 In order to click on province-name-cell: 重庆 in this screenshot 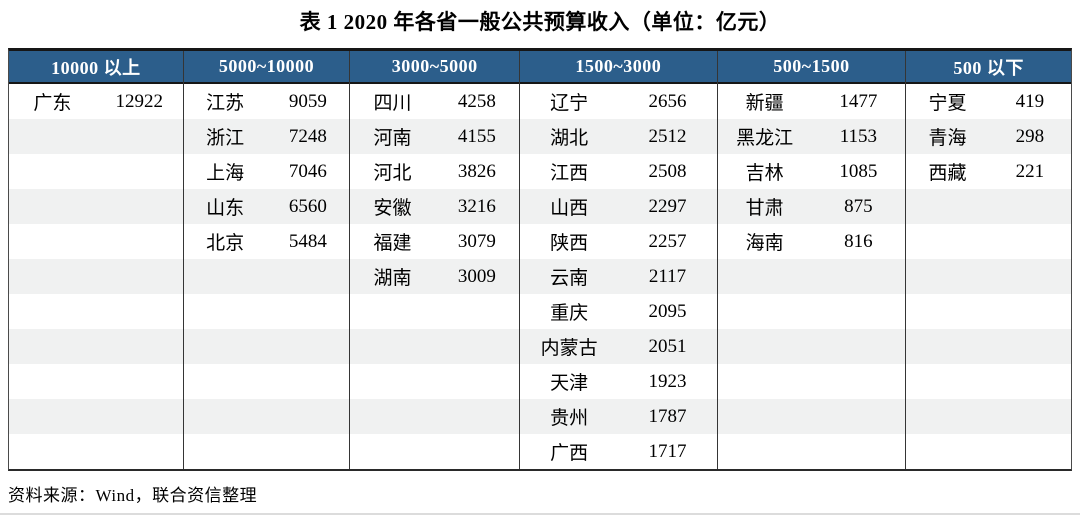, I will do `click(569, 313)`.